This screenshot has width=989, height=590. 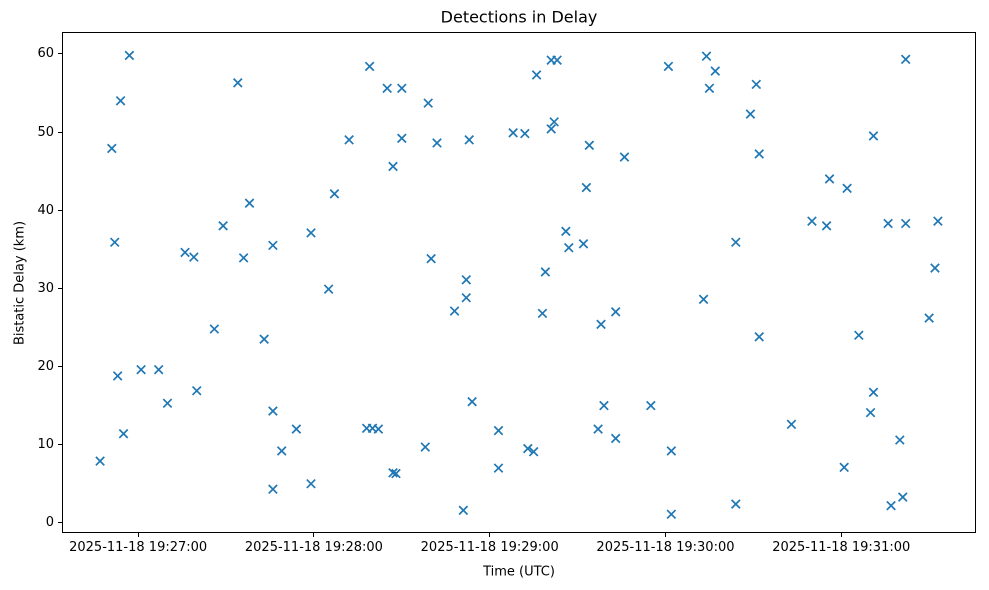 What do you see at coordinates (313, 547) in the screenshot?
I see `x-tick-label: 2025-11-18 19:28:00` at bounding box center [313, 547].